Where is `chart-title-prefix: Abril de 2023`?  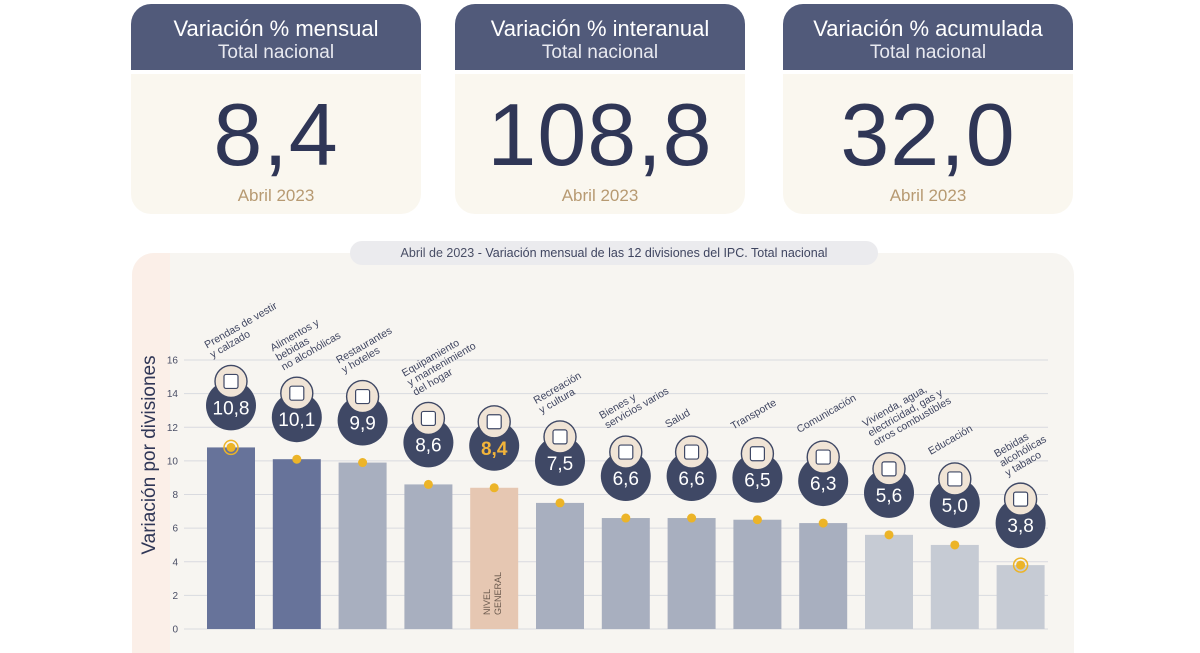
chart-title-prefix: Abril de 2023 is located at coordinates (437, 253).